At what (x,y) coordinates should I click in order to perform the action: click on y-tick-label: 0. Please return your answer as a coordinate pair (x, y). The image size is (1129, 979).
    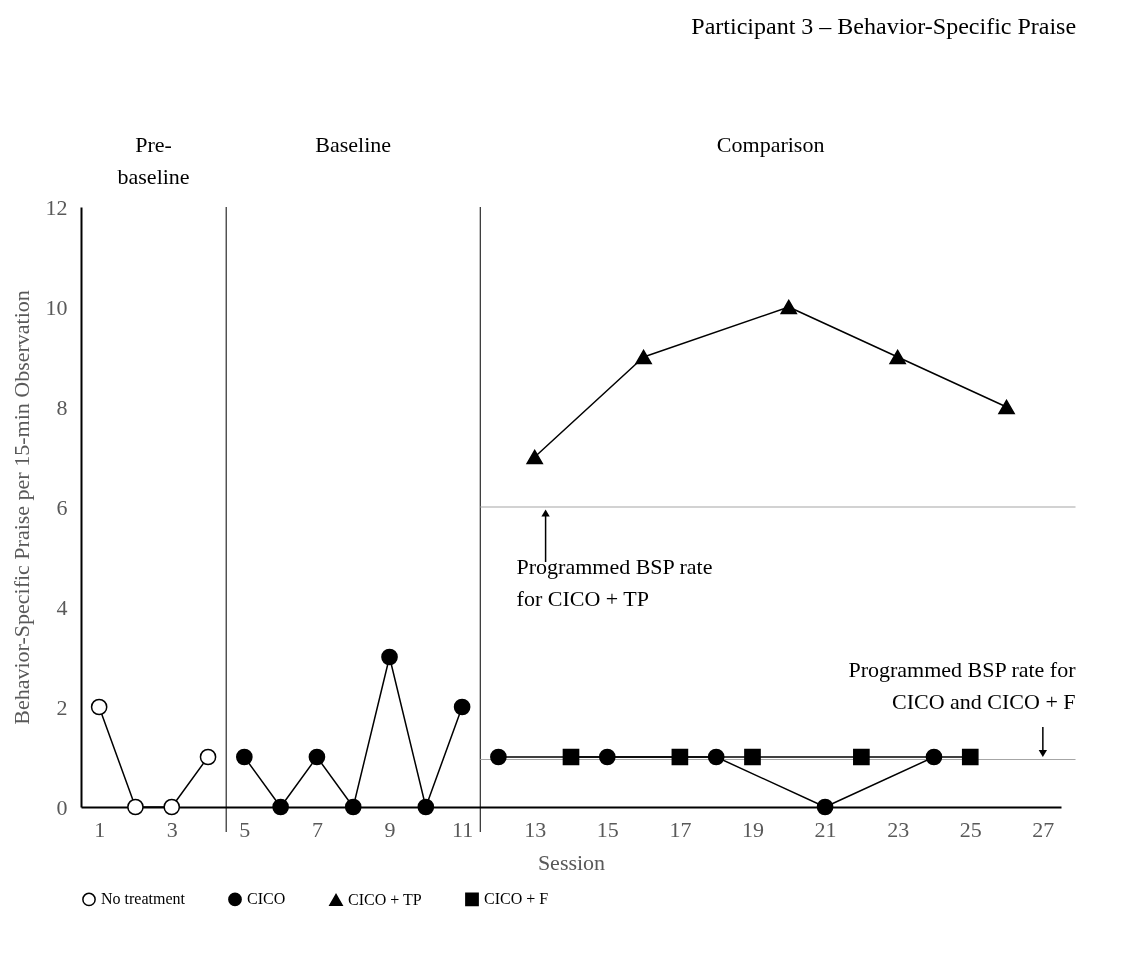
    Looking at the image, I should click on (62, 807).